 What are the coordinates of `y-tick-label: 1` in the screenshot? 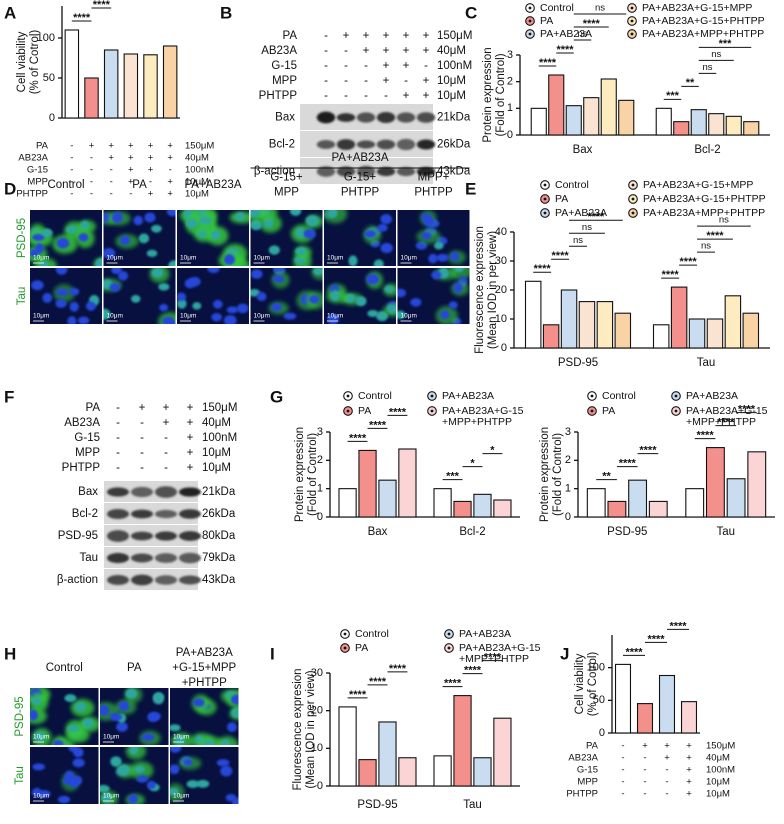 It's located at (510, 108).